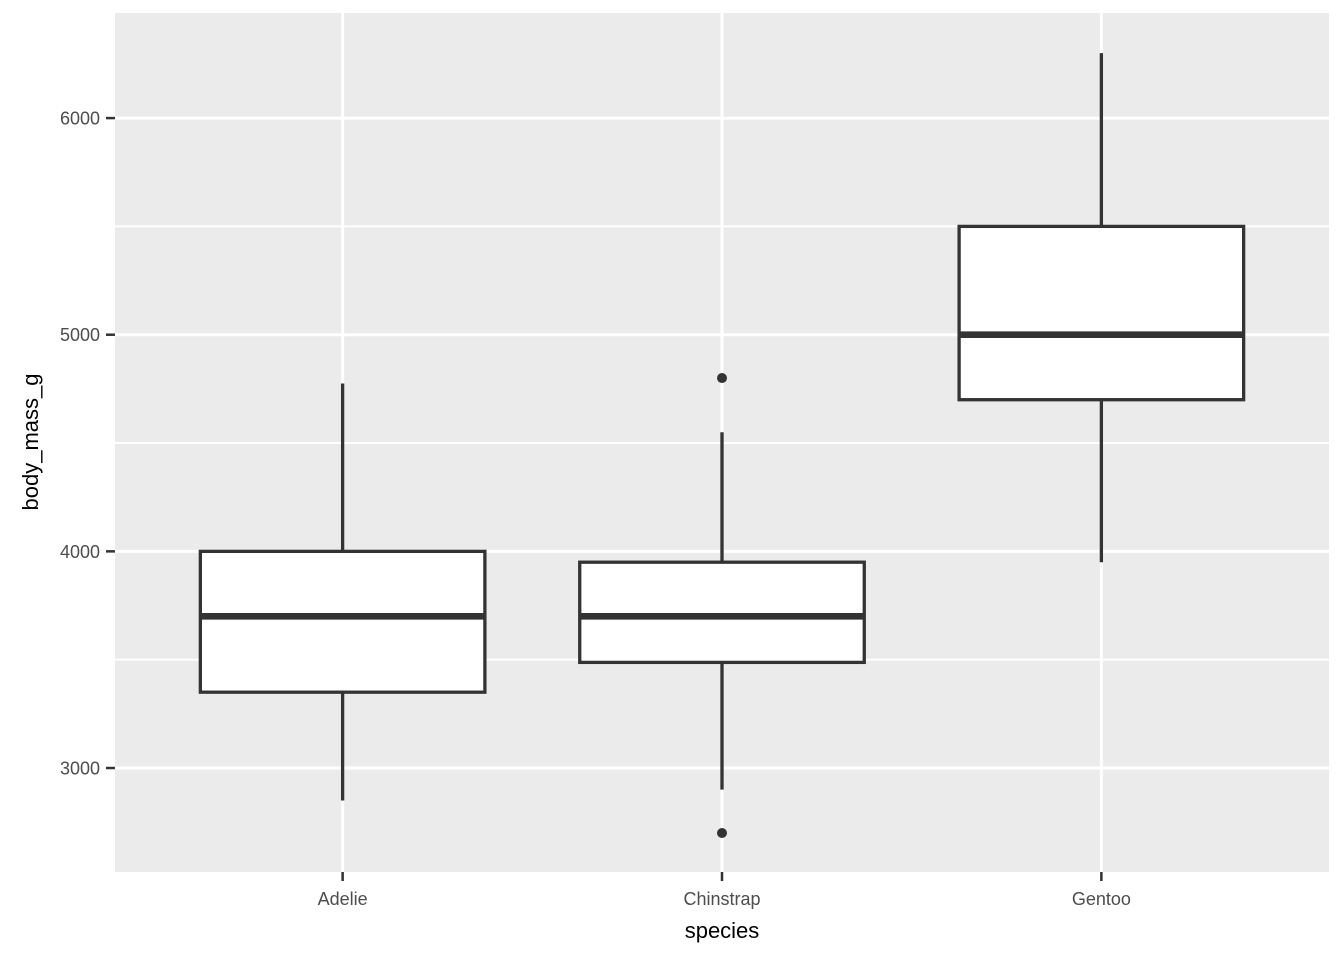 This screenshot has width=1344, height=960. Describe the element at coordinates (80, 552) in the screenshot. I see `y-tick-label: 4000` at that location.